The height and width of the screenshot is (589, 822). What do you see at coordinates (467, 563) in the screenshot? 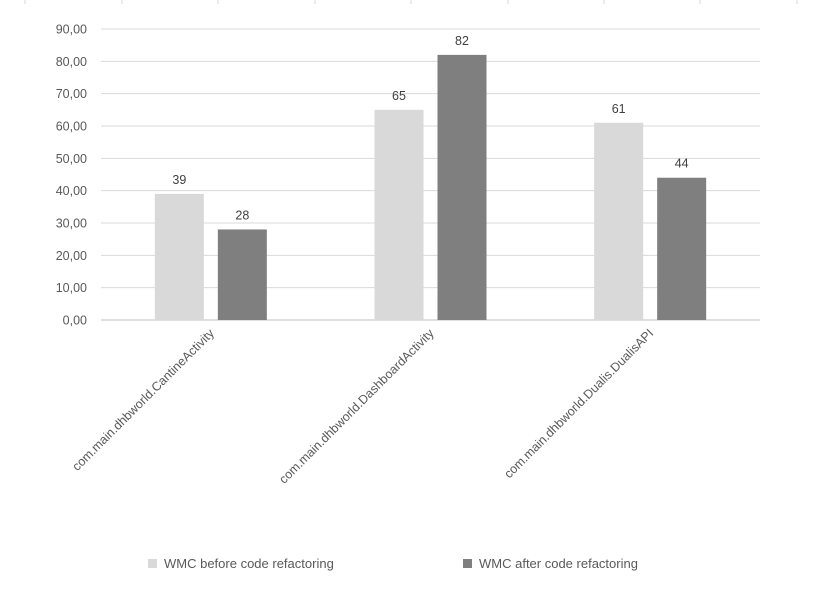
I see `legend-swatch-after` at bounding box center [467, 563].